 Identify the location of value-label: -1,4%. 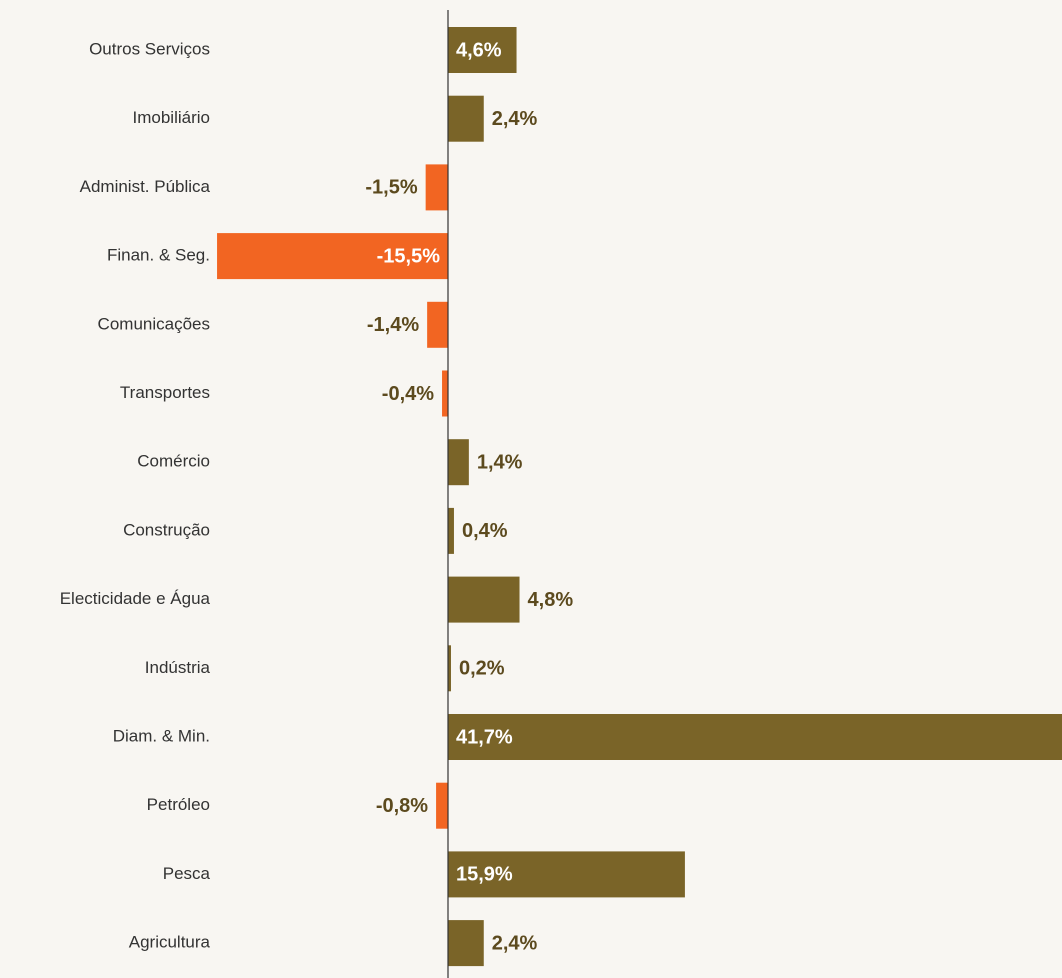
(393, 325).